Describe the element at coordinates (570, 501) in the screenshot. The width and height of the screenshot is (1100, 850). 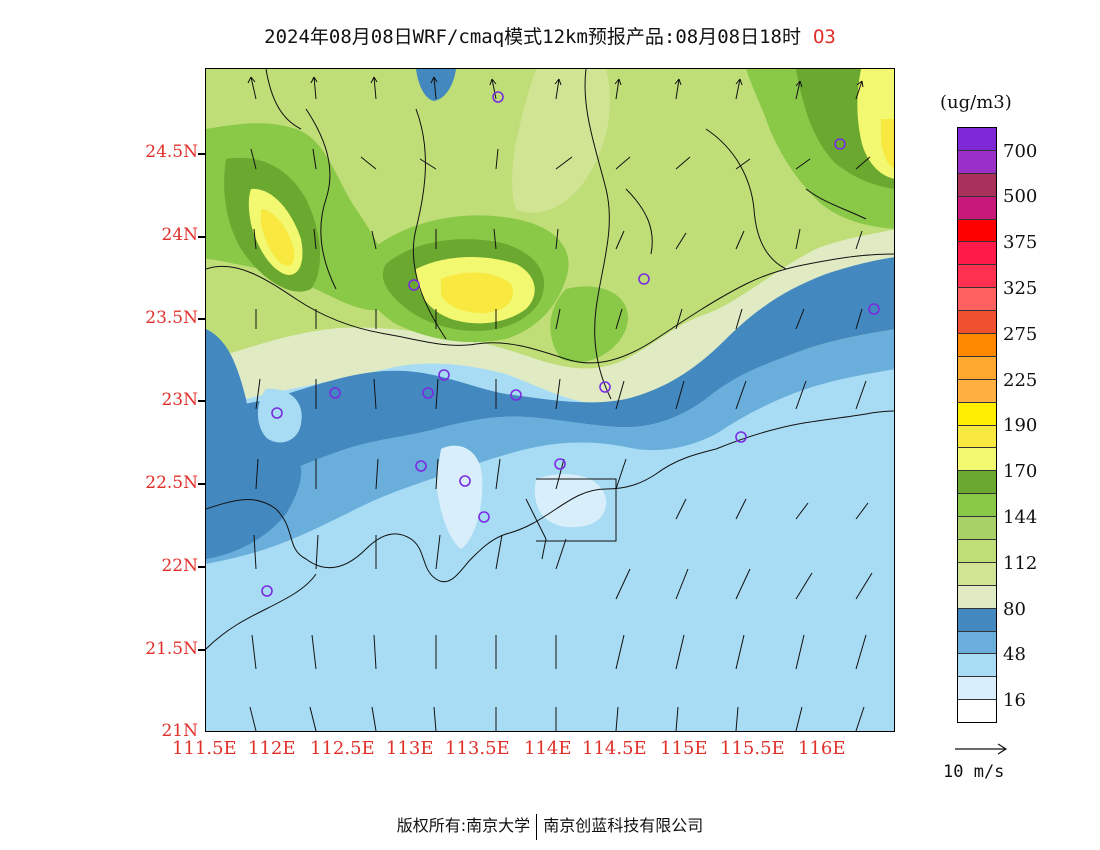
I see `field-16-hk` at that location.